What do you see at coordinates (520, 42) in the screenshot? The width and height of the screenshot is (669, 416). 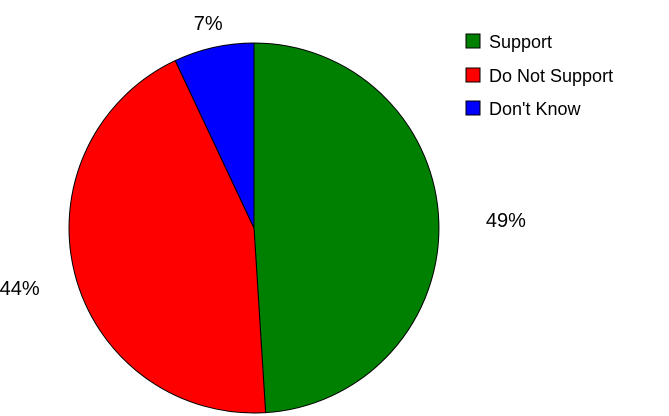 I see `legend-label-support: Support` at bounding box center [520, 42].